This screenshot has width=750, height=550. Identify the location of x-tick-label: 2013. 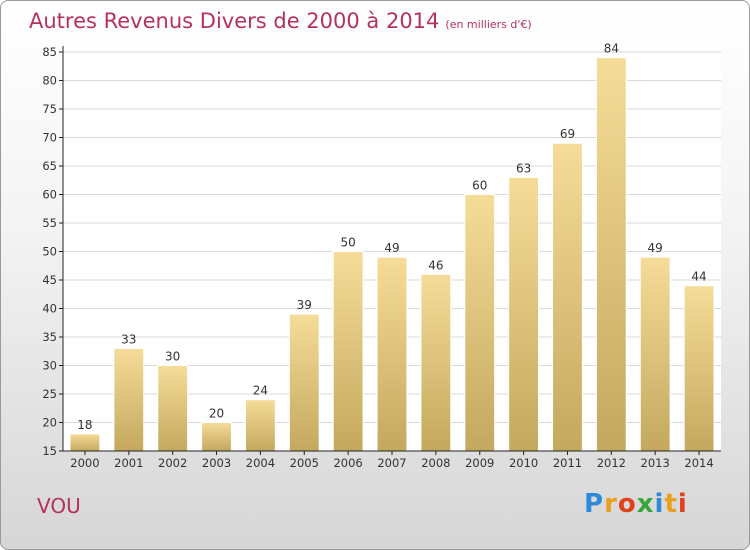
(655, 463).